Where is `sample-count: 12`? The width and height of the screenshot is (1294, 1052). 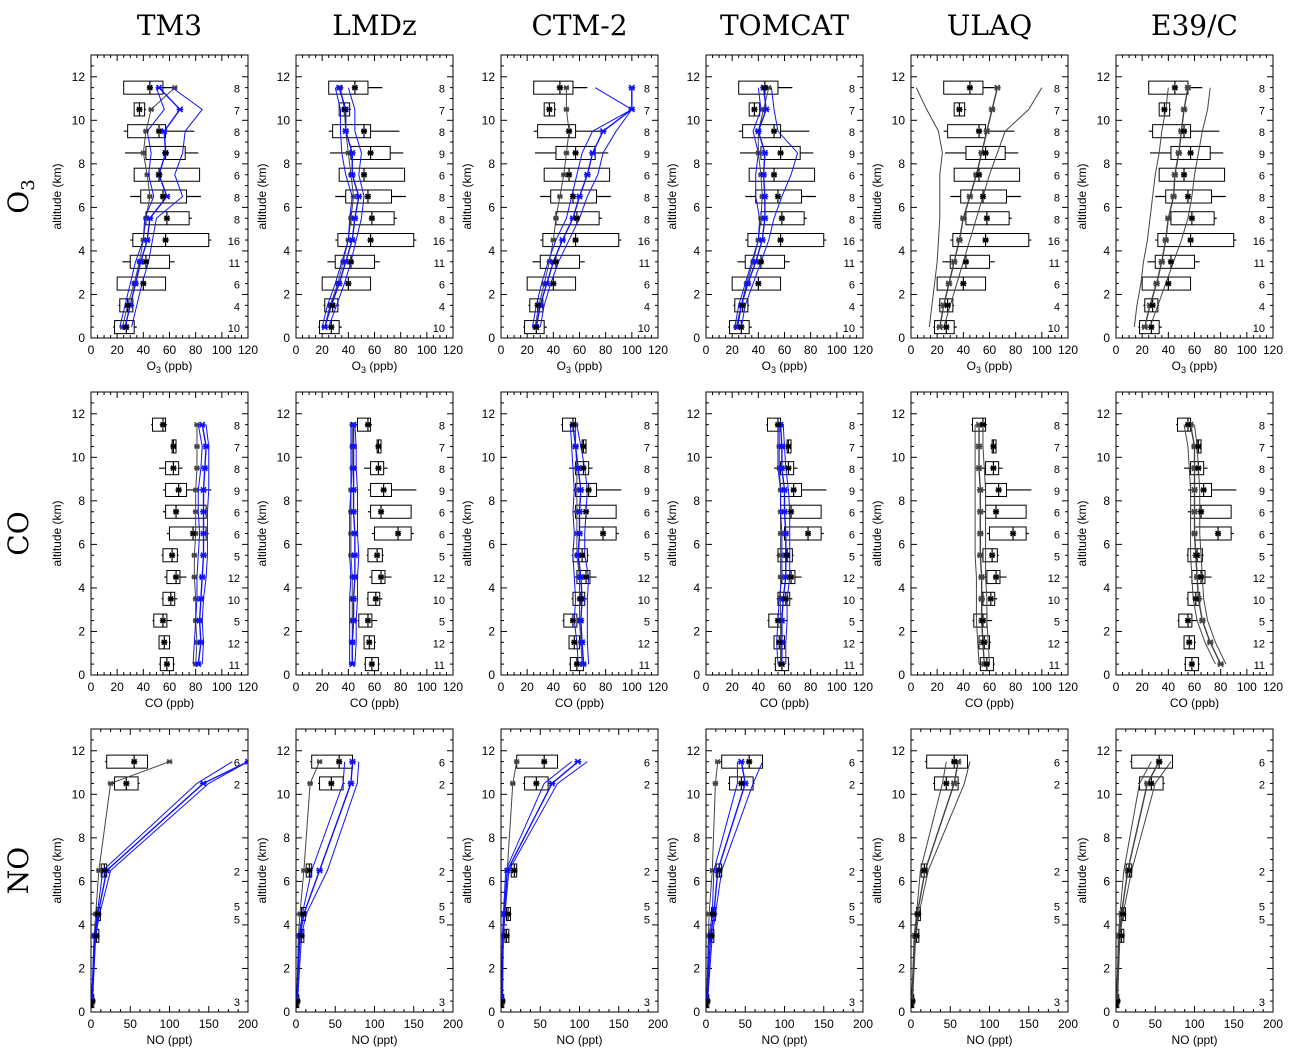 sample-count: 12 is located at coordinates (644, 579).